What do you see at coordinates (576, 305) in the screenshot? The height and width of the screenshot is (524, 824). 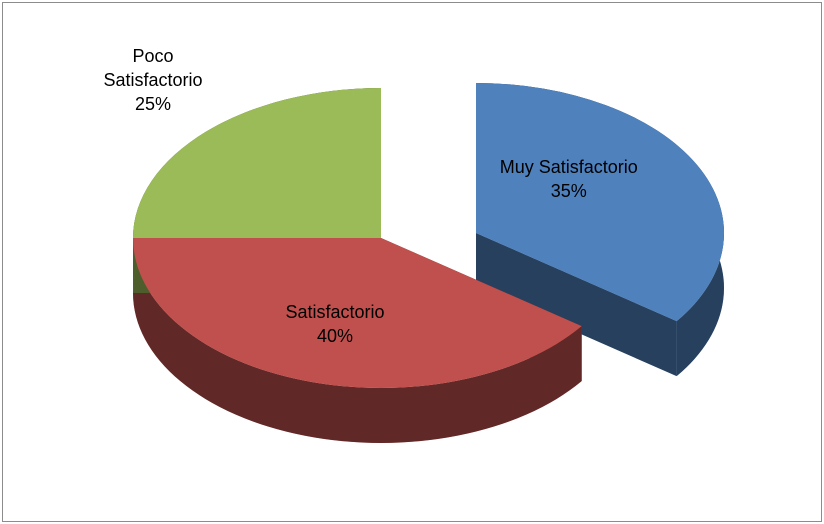 I see `slice-shade` at bounding box center [576, 305].